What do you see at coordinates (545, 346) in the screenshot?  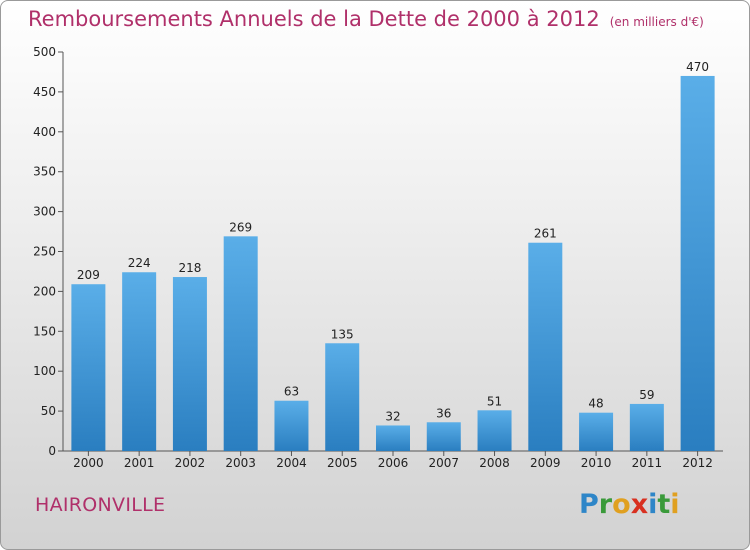 I see `bar-2009` at bounding box center [545, 346].